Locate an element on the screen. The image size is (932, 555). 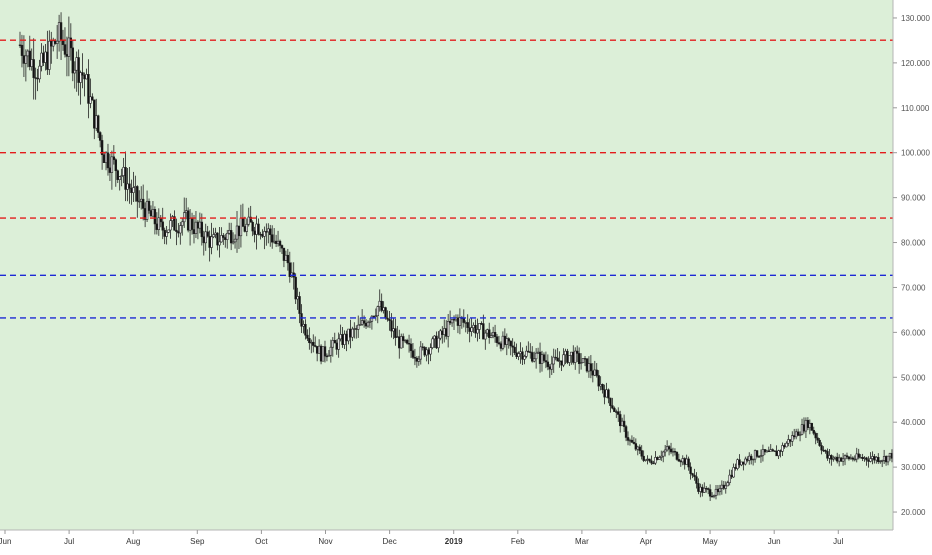
x-tick-label: Aug is located at coordinates (133, 541).